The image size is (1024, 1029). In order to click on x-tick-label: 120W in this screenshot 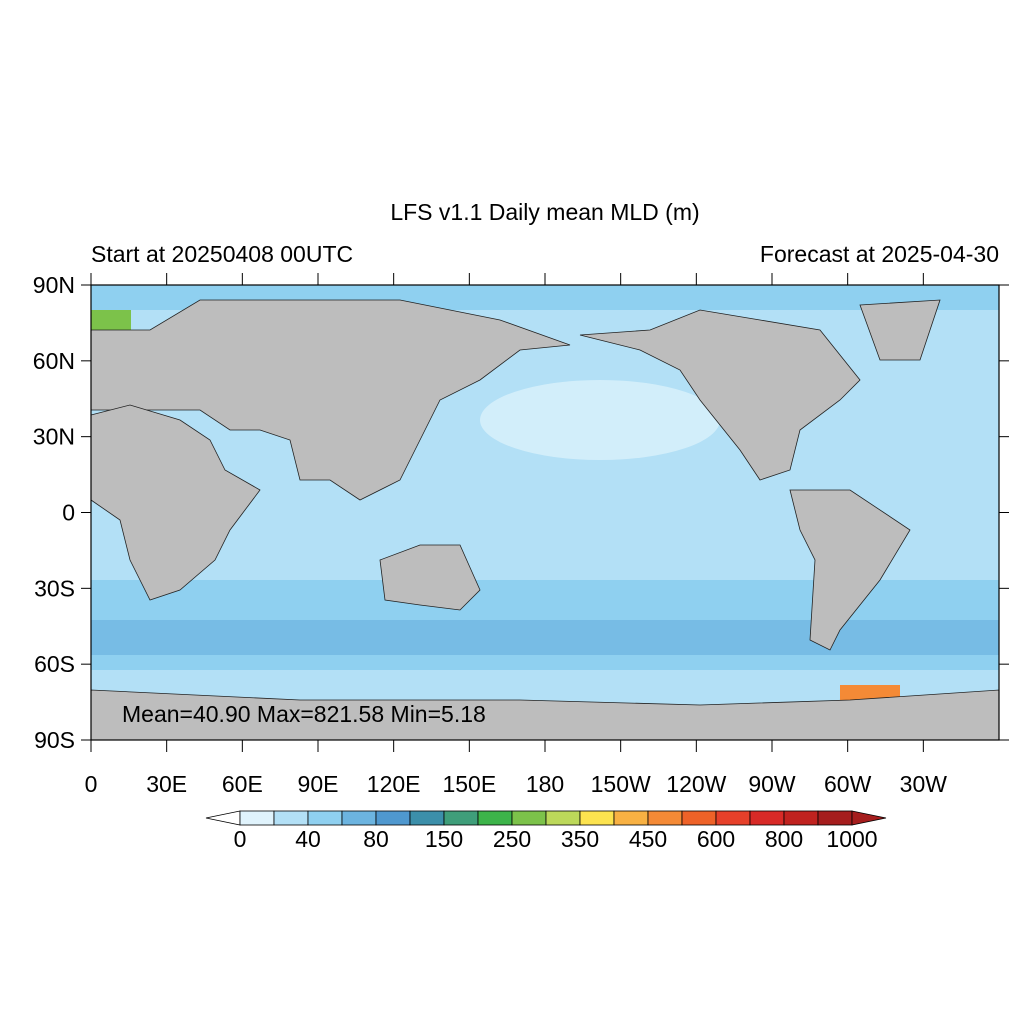, I will do `click(696, 784)`.